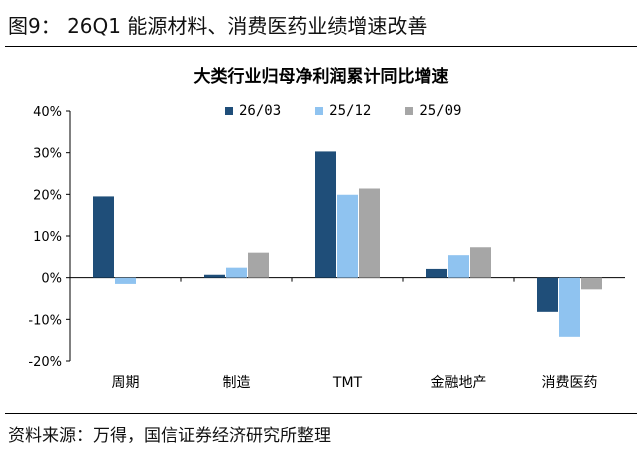 The image size is (642, 458). What do you see at coordinates (459, 383) in the screenshot?
I see `x-category-label: 金融地产` at bounding box center [459, 383].